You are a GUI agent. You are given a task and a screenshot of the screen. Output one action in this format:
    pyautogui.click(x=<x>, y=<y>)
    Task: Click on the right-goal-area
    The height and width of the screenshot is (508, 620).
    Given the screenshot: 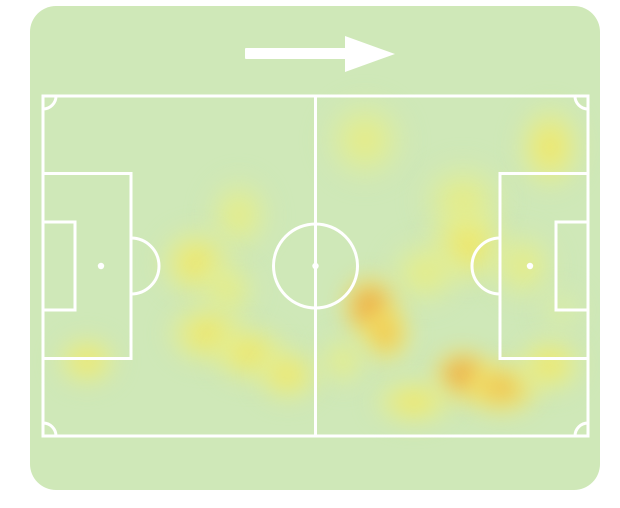 What is the action you would take?
    pyautogui.click(x=572, y=266)
    